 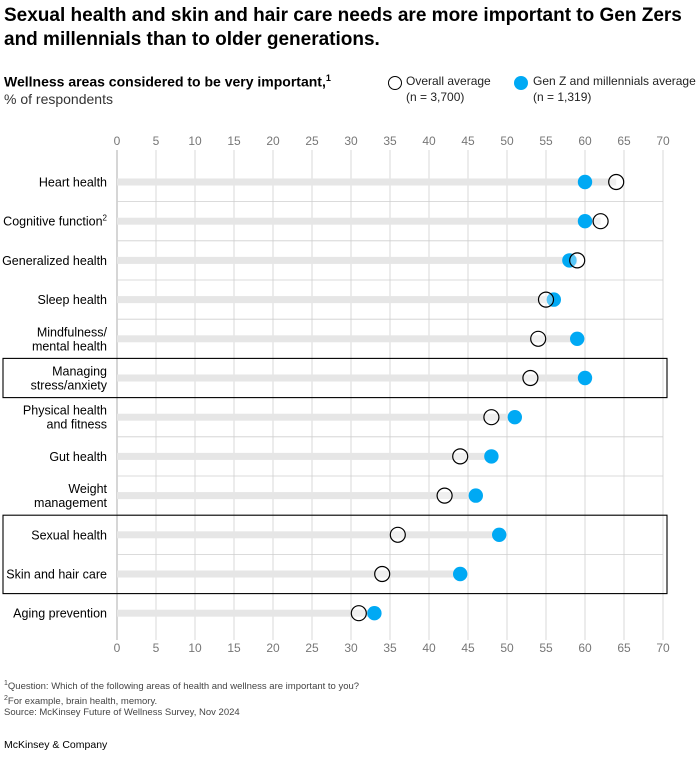 What do you see at coordinates (468, 648) in the screenshot?
I see `x-tick-label-bottom: 45` at bounding box center [468, 648].